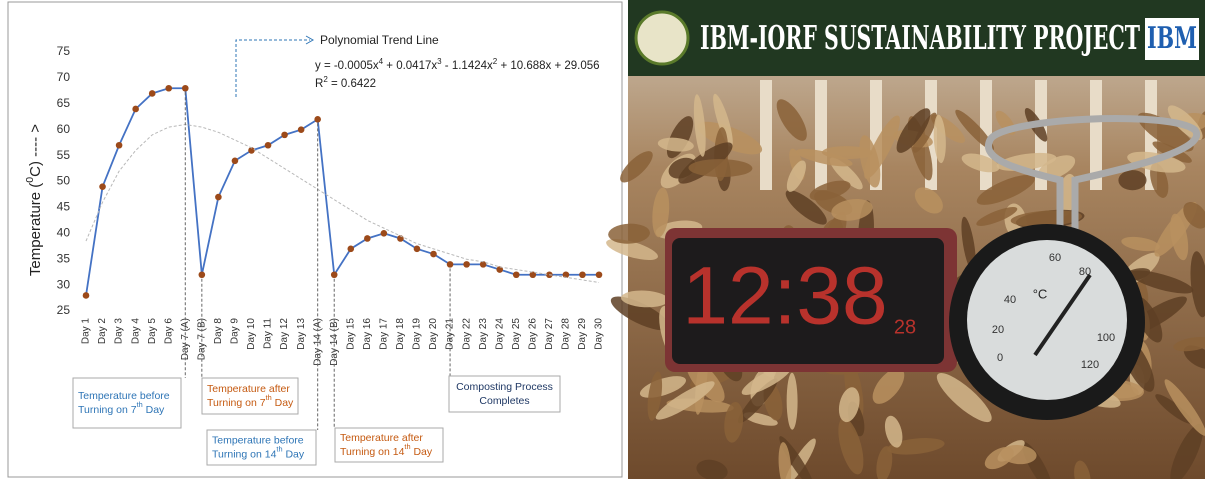 This screenshot has height=484, width=1205. I want to click on text-part: Temperature (, so click(35, 229).